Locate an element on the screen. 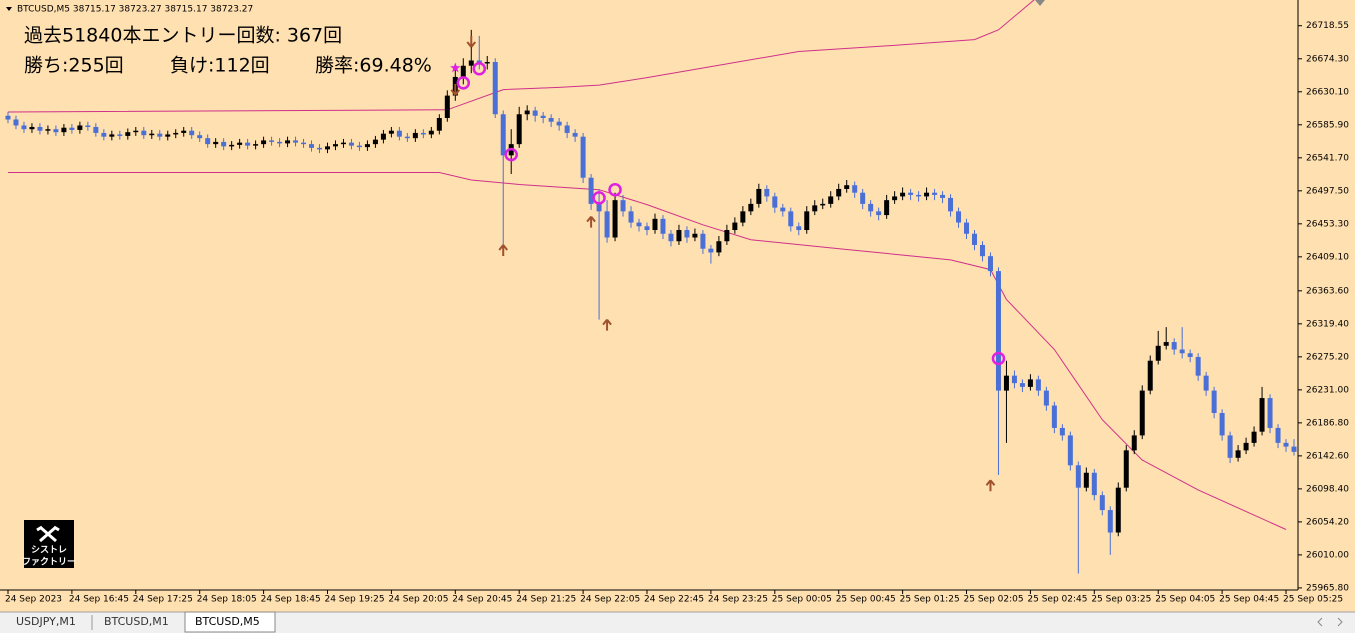 This screenshot has height=633, width=1355. x-tick-label: 25 Sep 04:05 is located at coordinates (1185, 600).